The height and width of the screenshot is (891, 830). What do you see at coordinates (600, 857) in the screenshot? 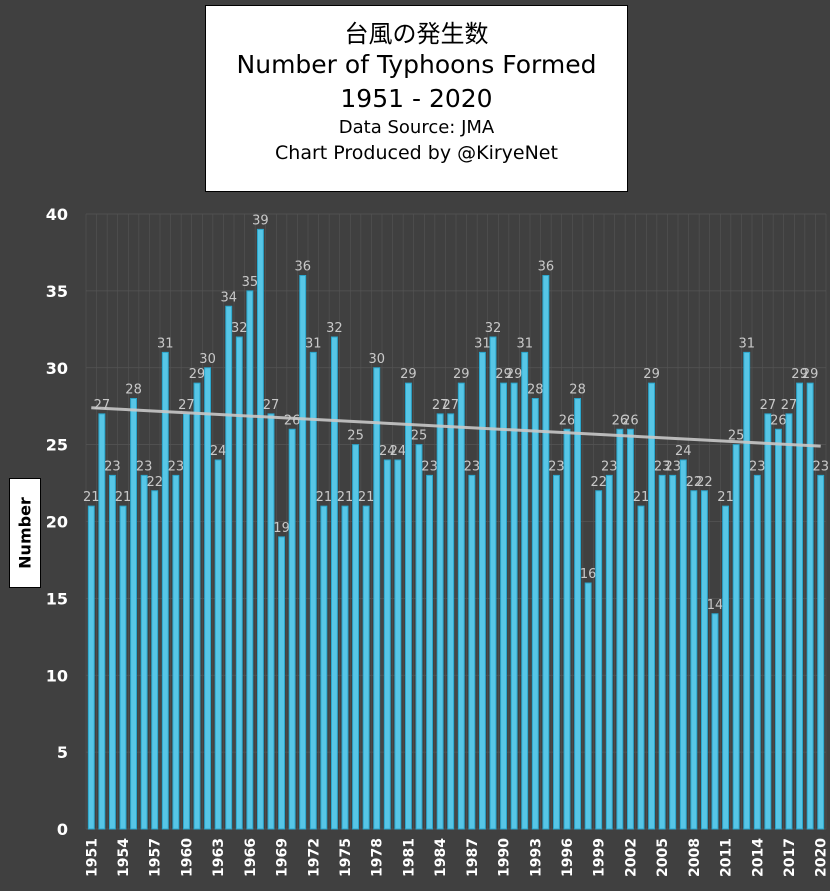
I see `x-tick-label: 1999` at bounding box center [600, 857].